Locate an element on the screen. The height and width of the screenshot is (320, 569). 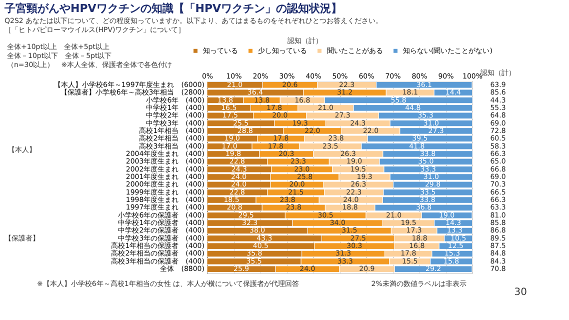
text: 30 is located at coordinates (520, 292).